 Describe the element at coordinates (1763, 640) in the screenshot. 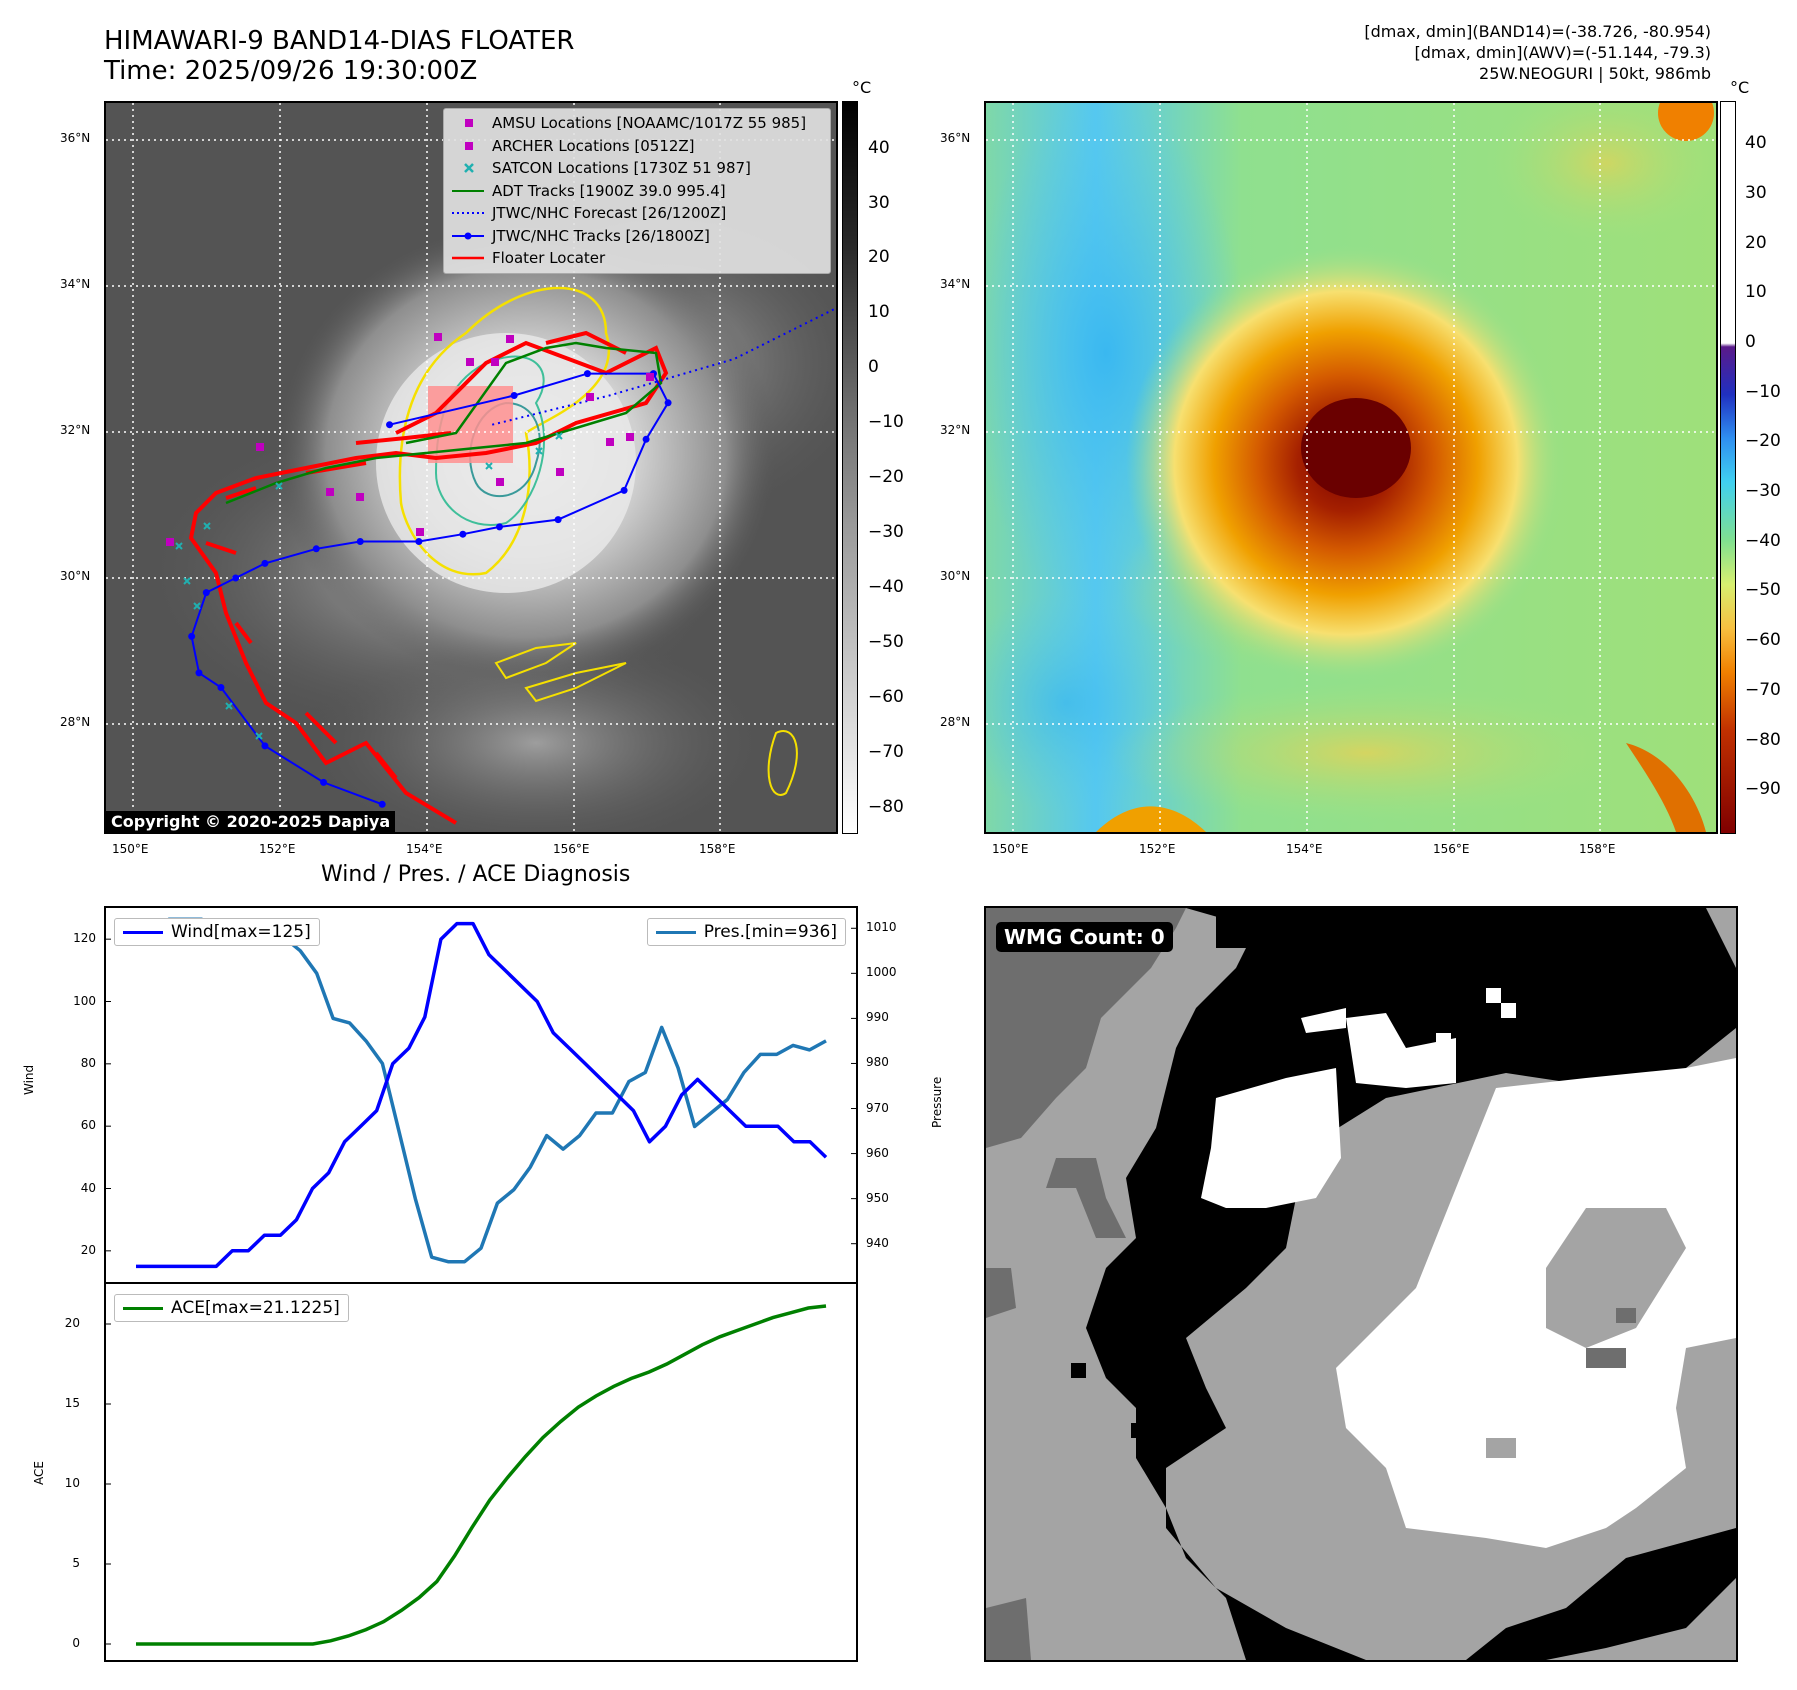

I see `color-cb-tick-10: −60` at that location.